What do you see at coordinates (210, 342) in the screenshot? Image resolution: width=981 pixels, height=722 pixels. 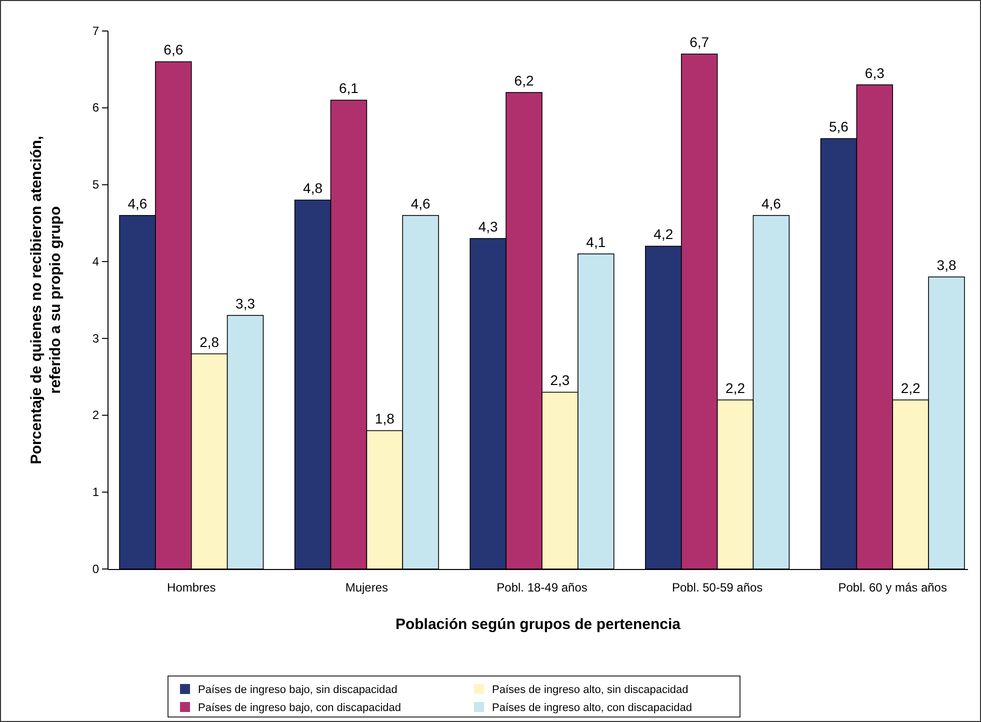 I see `data-label: 2,8` at bounding box center [210, 342].